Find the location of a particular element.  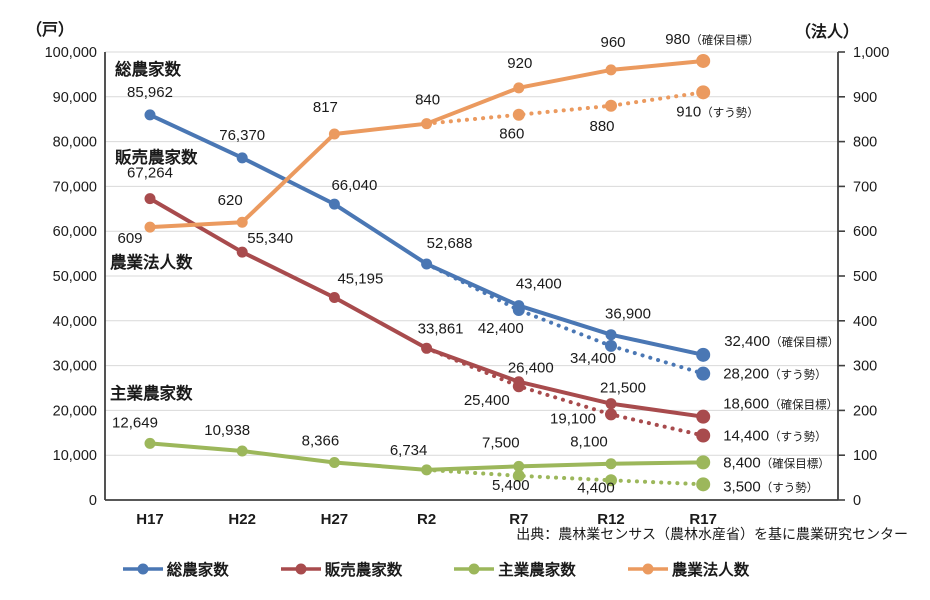

svg-text: R2 is located at coordinates (426, 519).